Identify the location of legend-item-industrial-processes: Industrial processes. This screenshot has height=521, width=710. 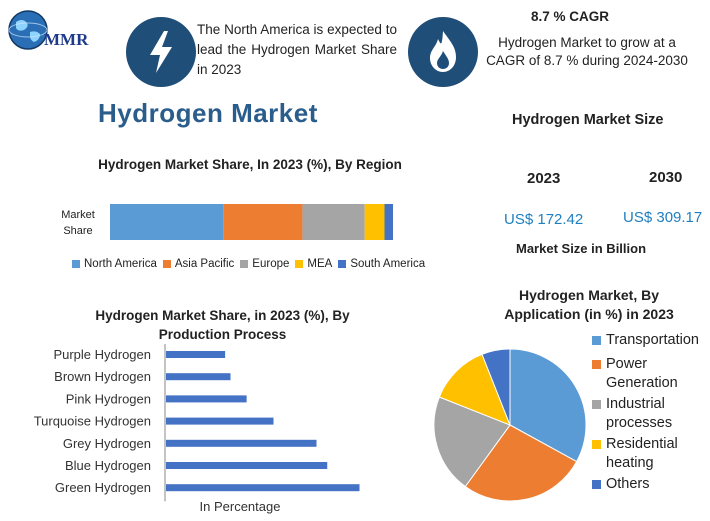
(651, 414).